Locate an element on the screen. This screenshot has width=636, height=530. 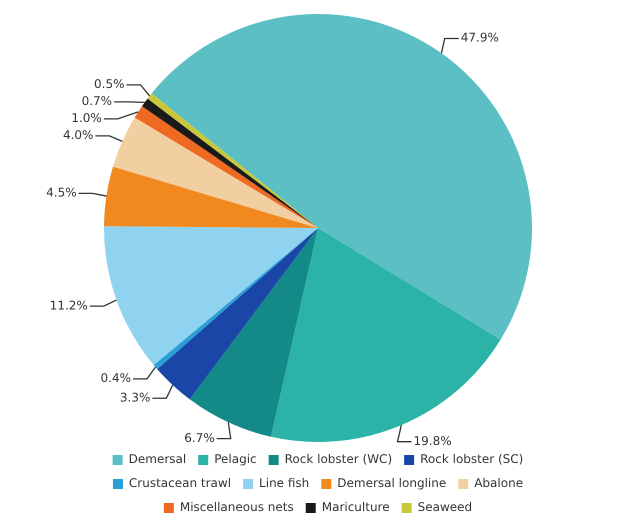
legend-label: Line fish is located at coordinates (284, 483).